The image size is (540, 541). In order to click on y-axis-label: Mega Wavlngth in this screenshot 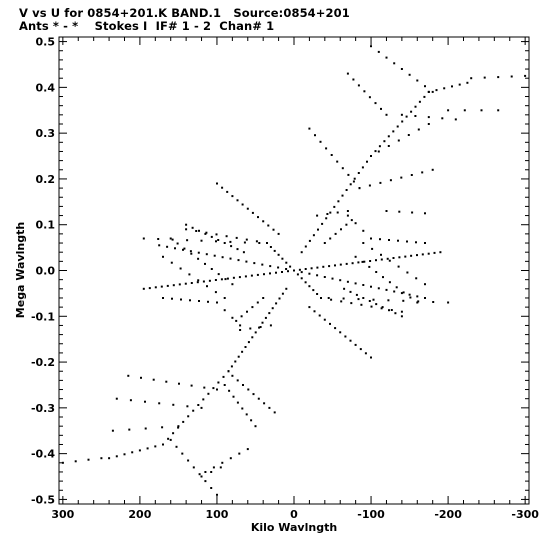, I will do `click(20, 270)`.